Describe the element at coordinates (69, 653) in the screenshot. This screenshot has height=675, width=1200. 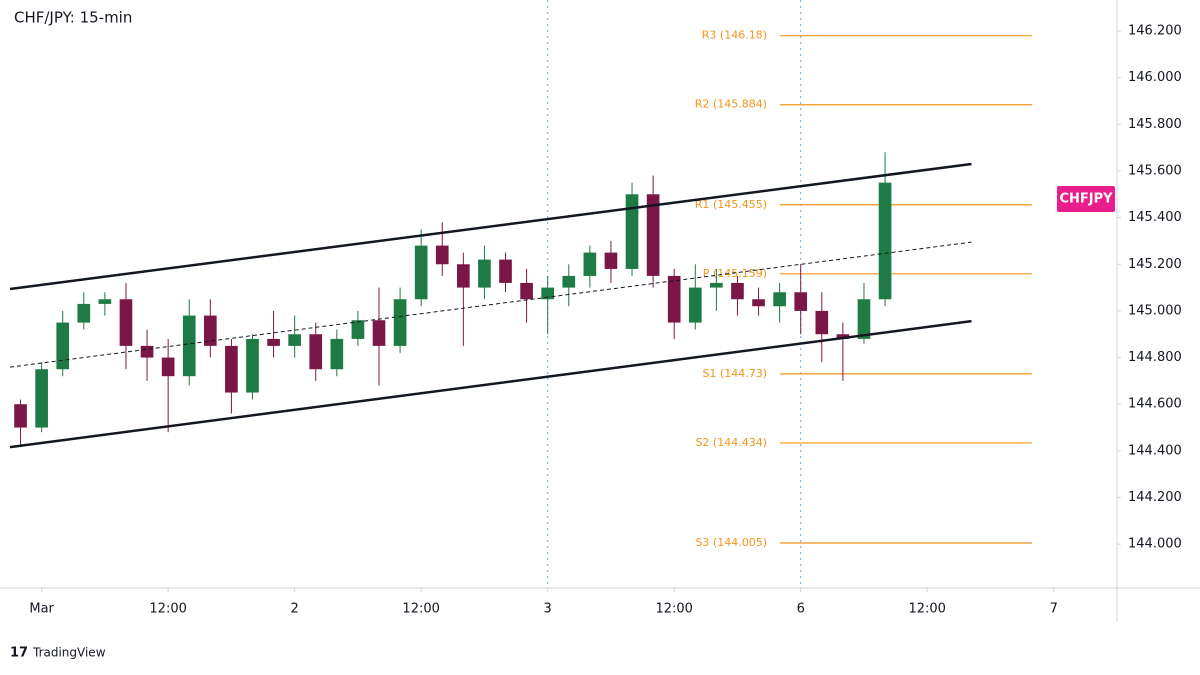
I see `brand: TradingView` at that location.